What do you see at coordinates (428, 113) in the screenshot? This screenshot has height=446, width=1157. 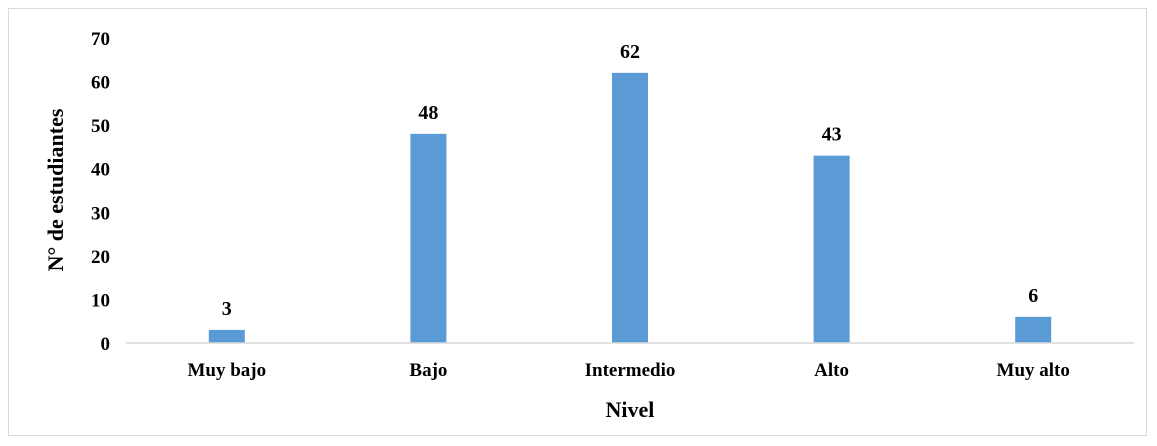 I see `data-label: 48` at bounding box center [428, 113].